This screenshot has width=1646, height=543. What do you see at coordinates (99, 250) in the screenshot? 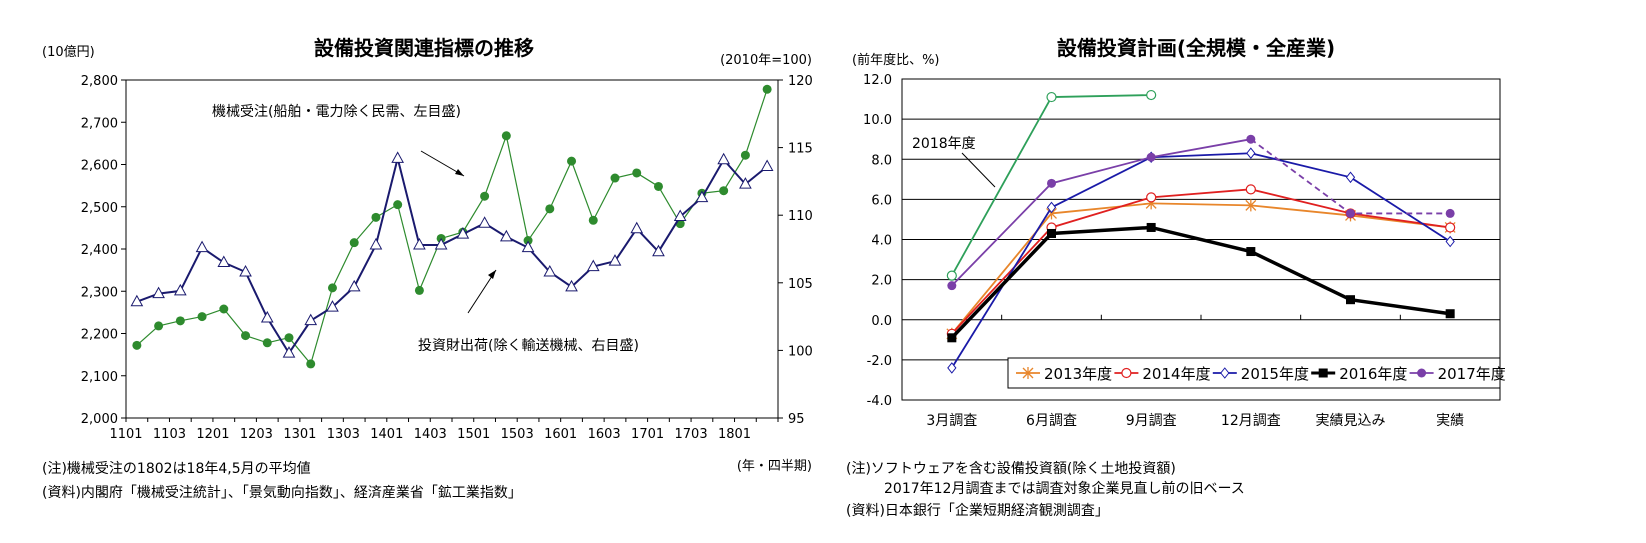
I see `left-y-tick-label: 2,400` at bounding box center [99, 250].